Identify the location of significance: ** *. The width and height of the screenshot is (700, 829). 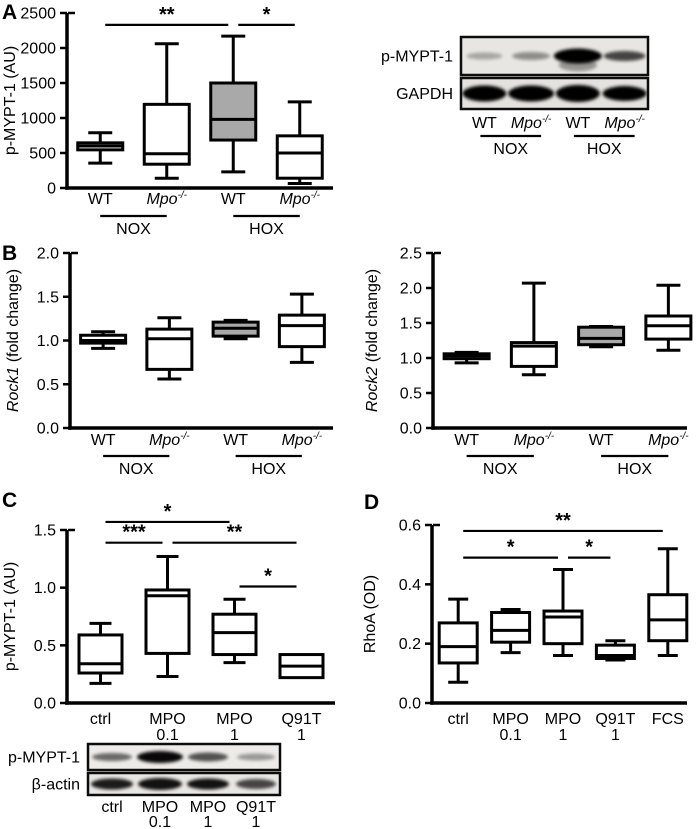
(200, 15).